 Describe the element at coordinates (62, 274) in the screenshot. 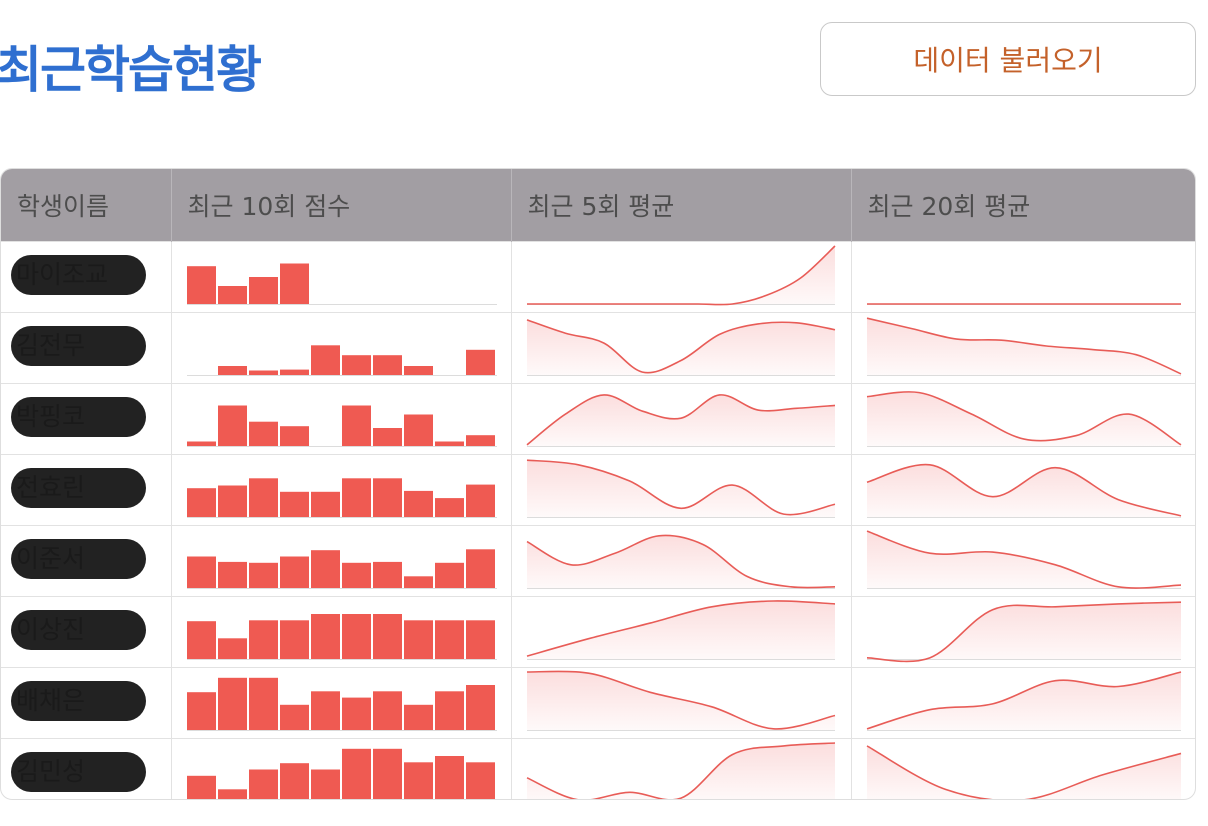

I see `student-name: 마이조교` at that location.